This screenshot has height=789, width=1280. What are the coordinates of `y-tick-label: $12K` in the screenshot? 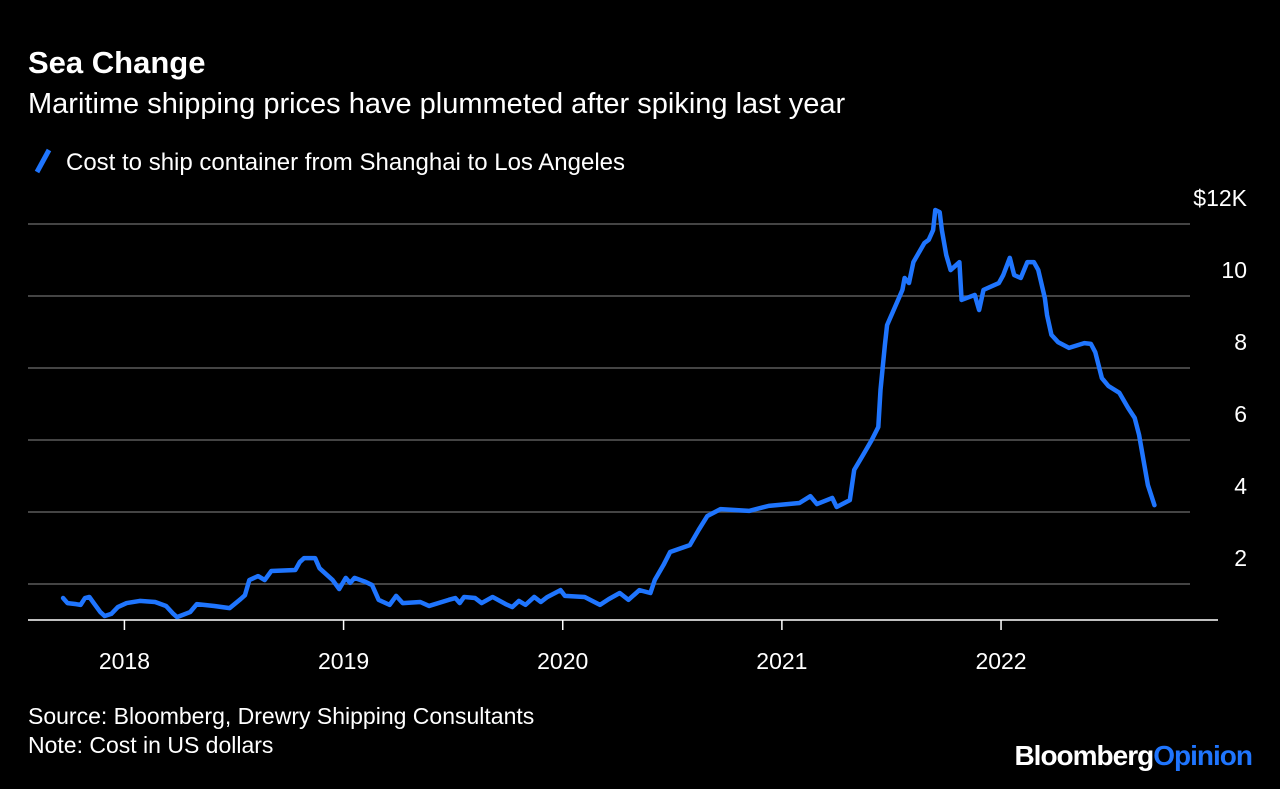 It's located at (1220, 198).